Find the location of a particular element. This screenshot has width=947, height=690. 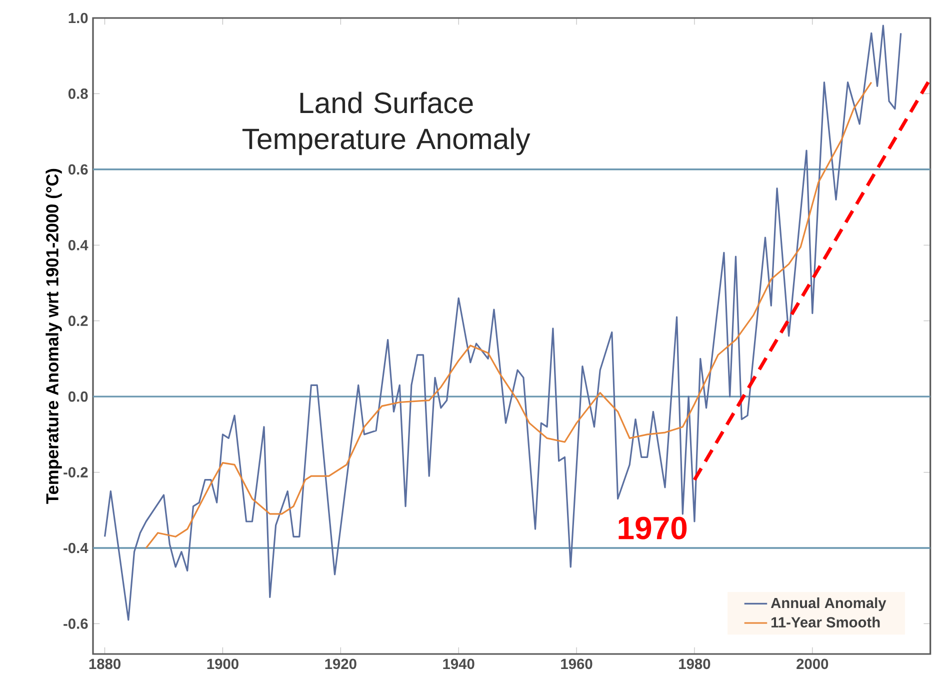

y-tick-label: 0.2 is located at coordinates (78, 321).